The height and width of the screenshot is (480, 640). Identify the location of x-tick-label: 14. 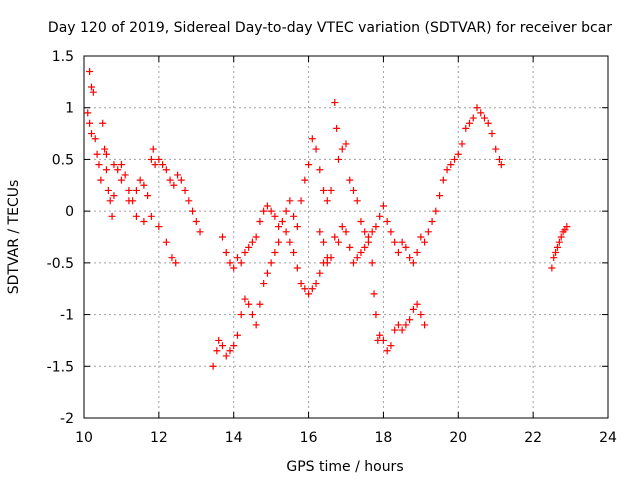
(234, 438).